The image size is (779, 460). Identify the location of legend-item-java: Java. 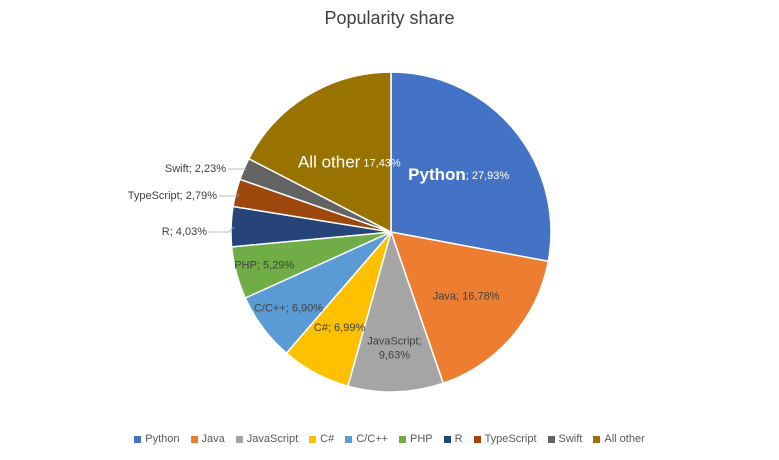
(207, 439).